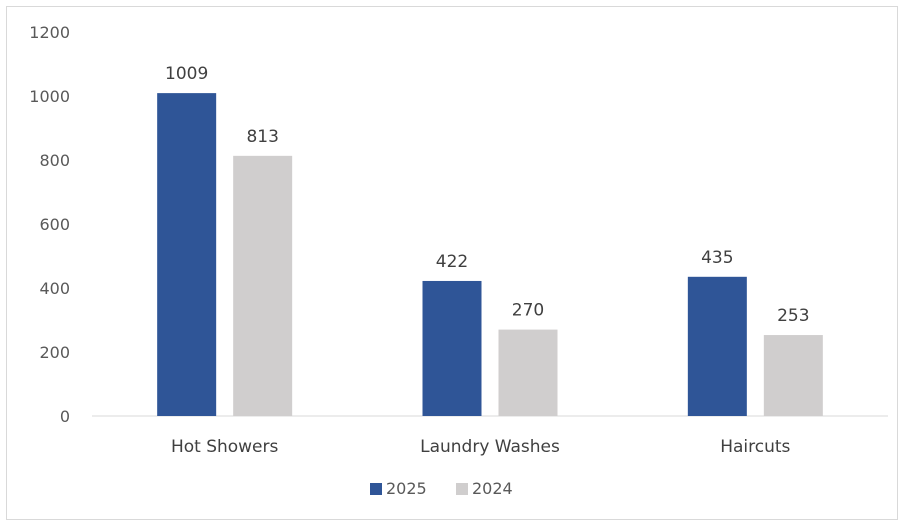 The width and height of the screenshot is (905, 526). I want to click on data-label: 253, so click(793, 316).